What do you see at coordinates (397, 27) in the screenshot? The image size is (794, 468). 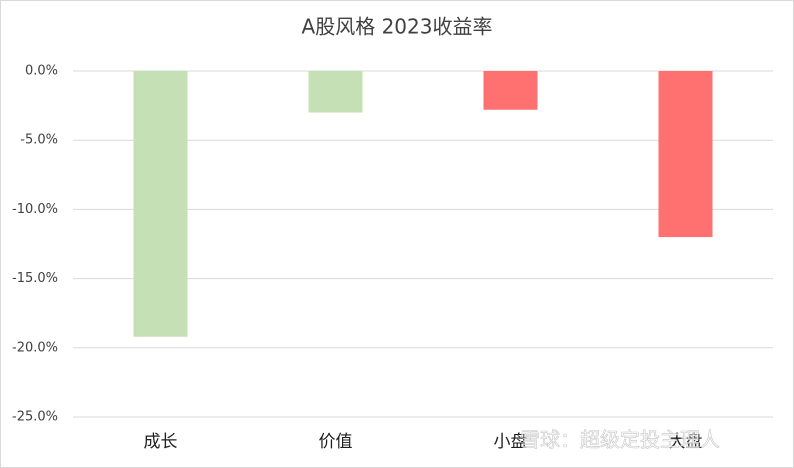 I see `chart-title: A股风格 2023收益率` at bounding box center [397, 27].